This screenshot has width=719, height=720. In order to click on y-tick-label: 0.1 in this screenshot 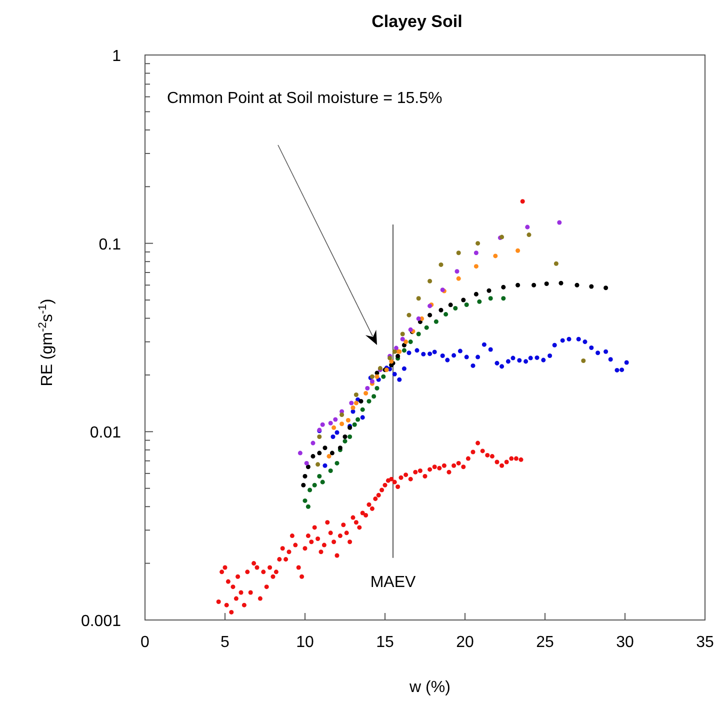, I will do `click(110, 245)`.